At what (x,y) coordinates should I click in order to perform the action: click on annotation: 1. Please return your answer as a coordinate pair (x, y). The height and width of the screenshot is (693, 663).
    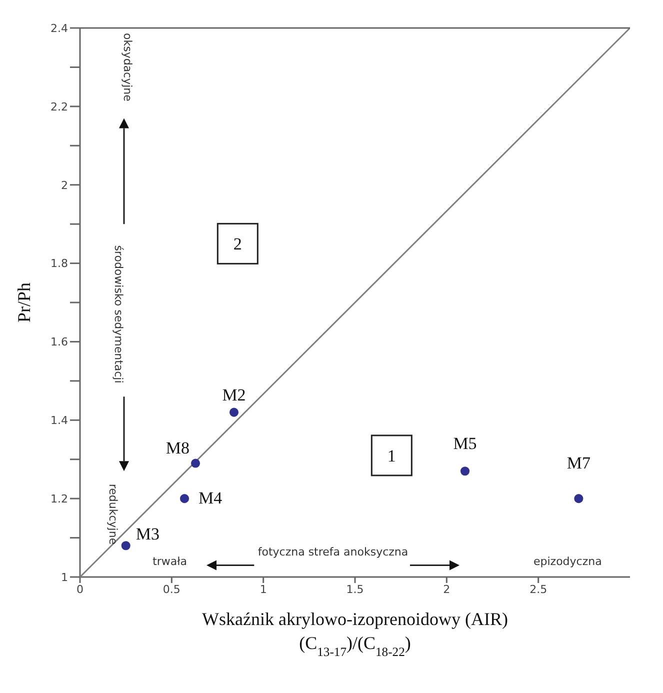
    Looking at the image, I should click on (391, 456).